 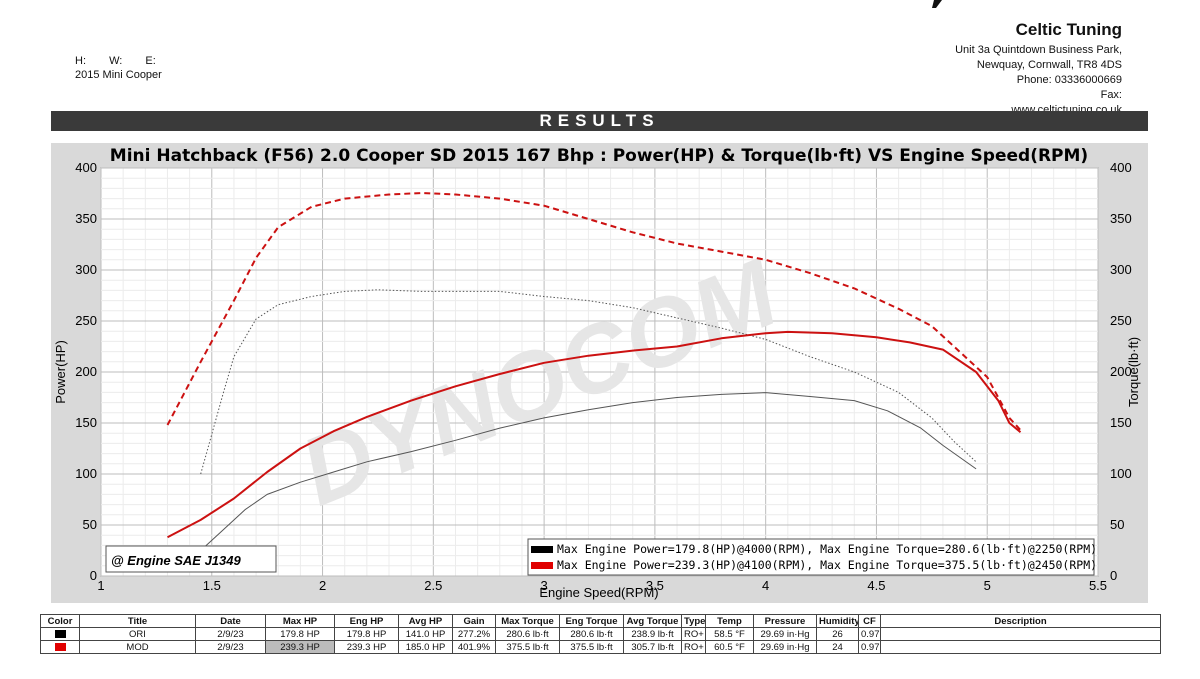 I want to click on column-header: Title, so click(x=137, y=621).